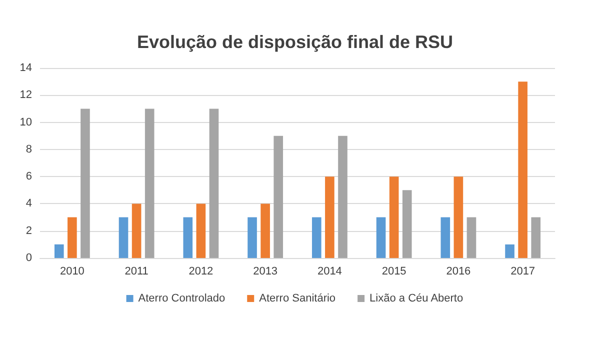  Describe the element at coordinates (72, 272) in the screenshot. I see `x-tick-label: 2010` at that location.